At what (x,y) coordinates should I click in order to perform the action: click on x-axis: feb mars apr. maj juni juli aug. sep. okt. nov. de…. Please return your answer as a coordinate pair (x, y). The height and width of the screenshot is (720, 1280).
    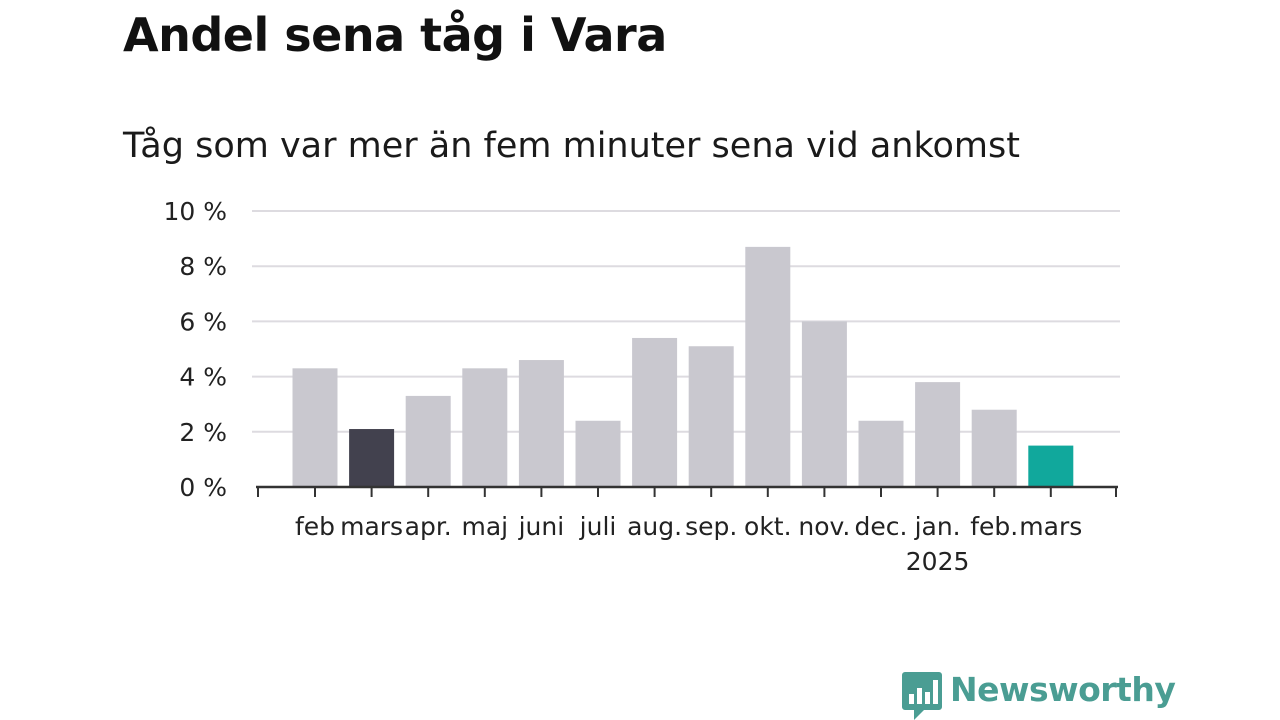
    Looking at the image, I should click on (687, 530).